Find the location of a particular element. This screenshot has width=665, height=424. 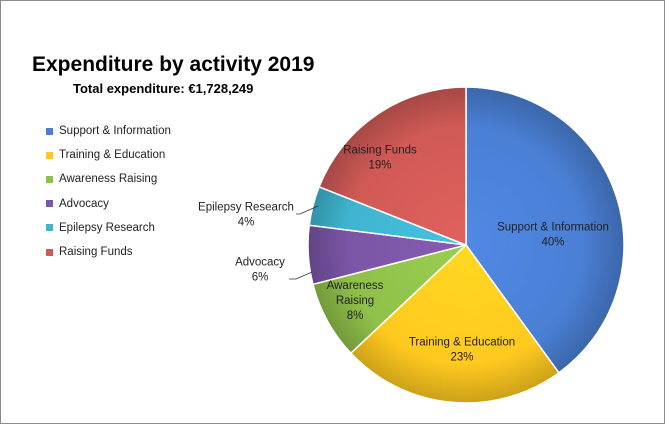

legend-item-epilepsy-research: Epilepsy Research is located at coordinates (108, 228).